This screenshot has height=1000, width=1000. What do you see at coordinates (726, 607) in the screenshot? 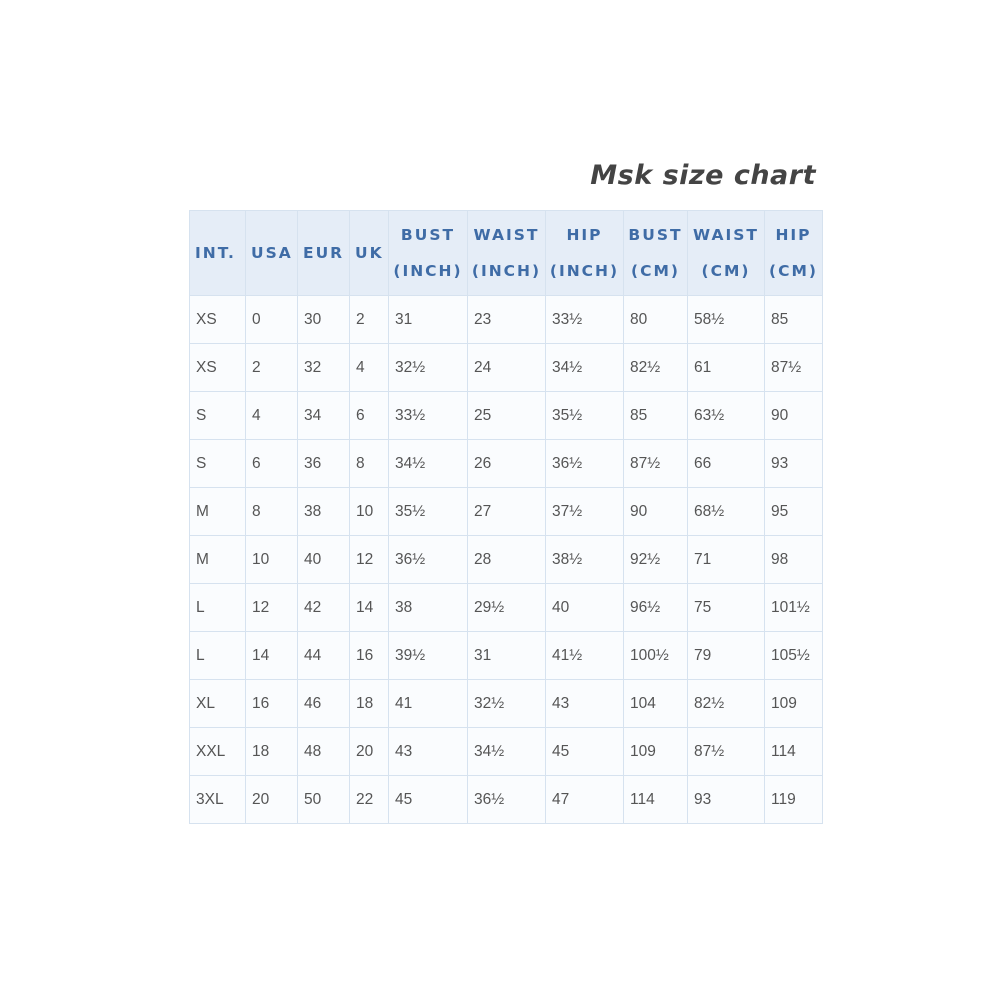
I see `table-cell: 75` at bounding box center [726, 607].